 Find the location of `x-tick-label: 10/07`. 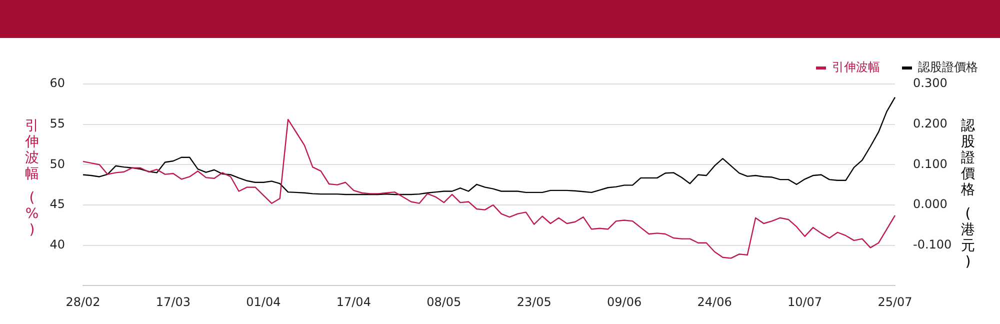

x-tick-label: 10/07 is located at coordinates (804, 301).